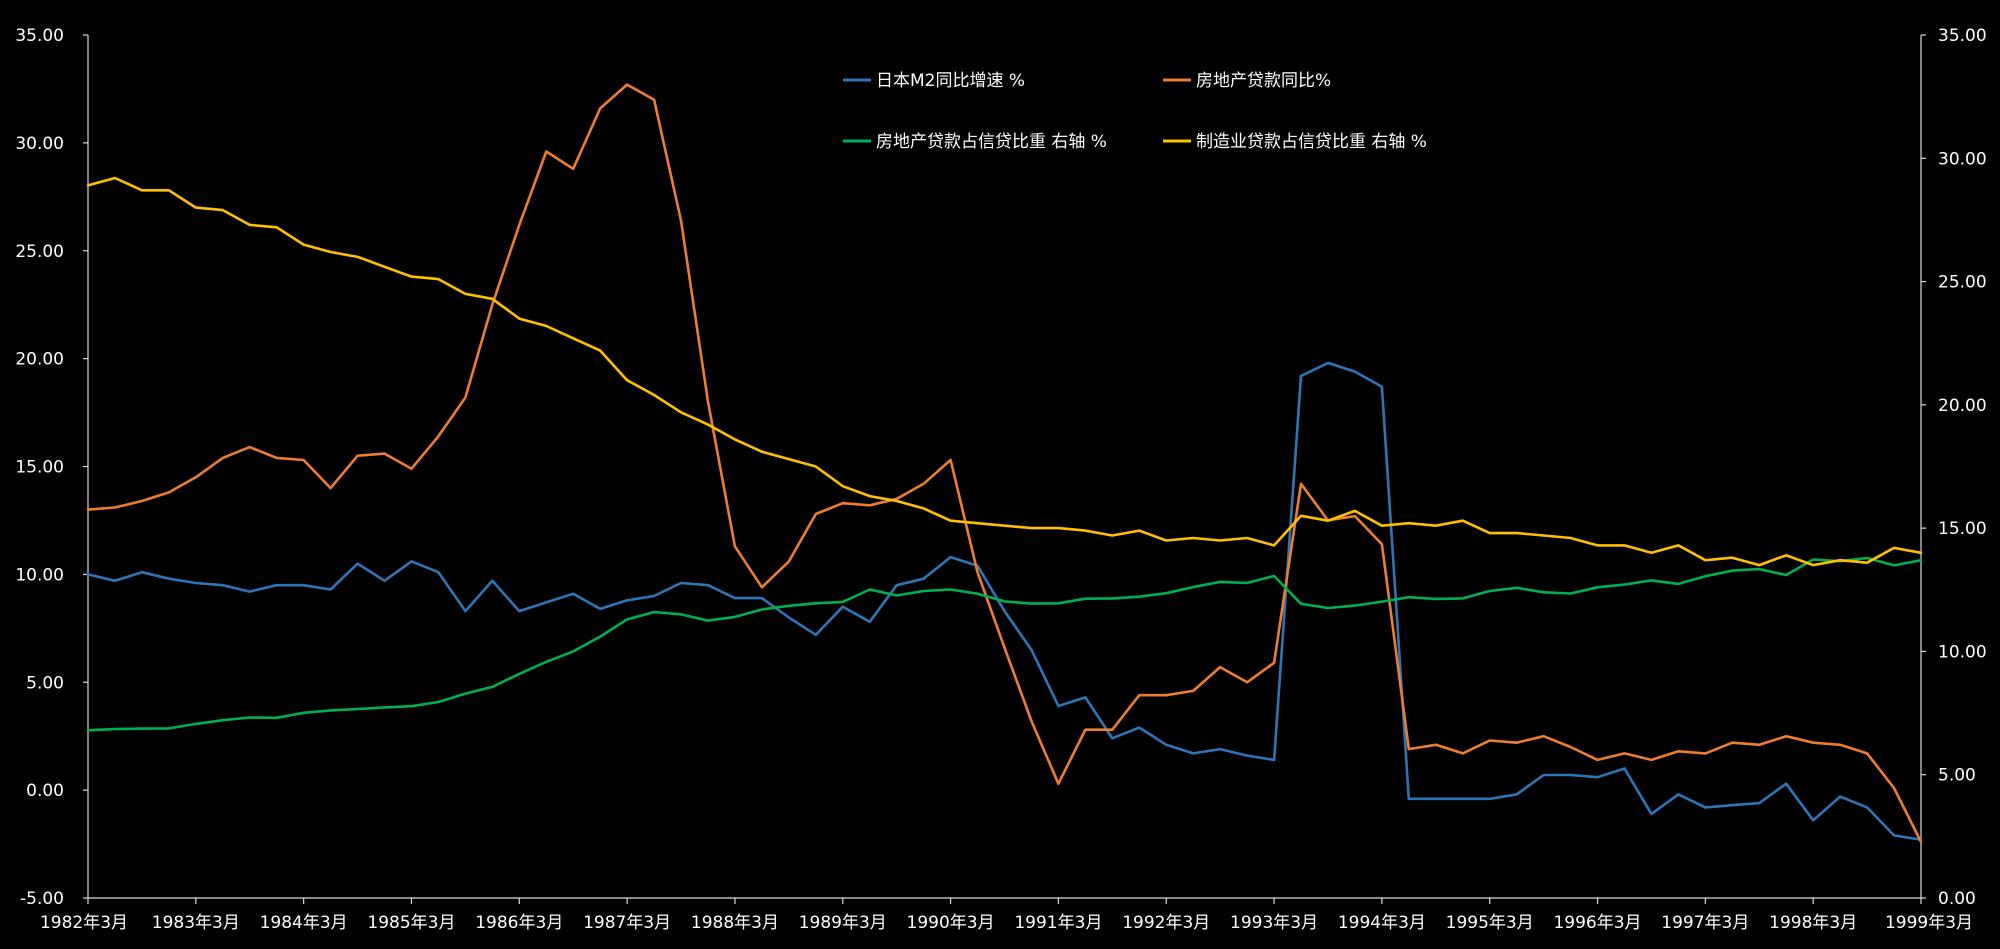  I want to click on right-tick-label: 15.00, so click(1962, 529).